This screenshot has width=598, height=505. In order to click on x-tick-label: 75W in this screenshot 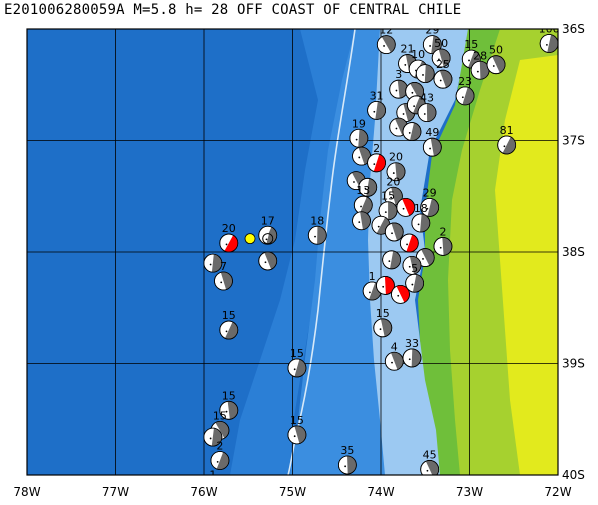, I will do `click(292, 492)`.